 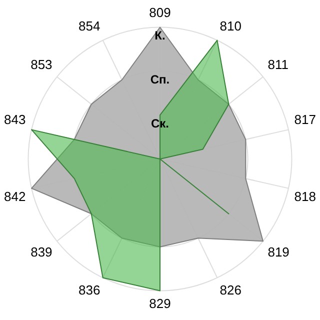 I want to click on spoke-label: 854, so click(x=89, y=26).